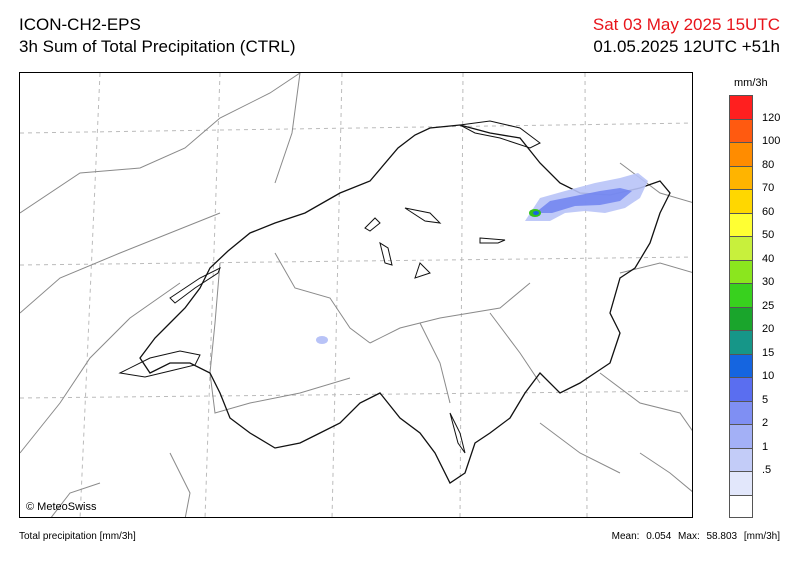 The image size is (800, 561). What do you see at coordinates (768, 188) in the screenshot?
I see `legend-tick-label: 70` at bounding box center [768, 188].